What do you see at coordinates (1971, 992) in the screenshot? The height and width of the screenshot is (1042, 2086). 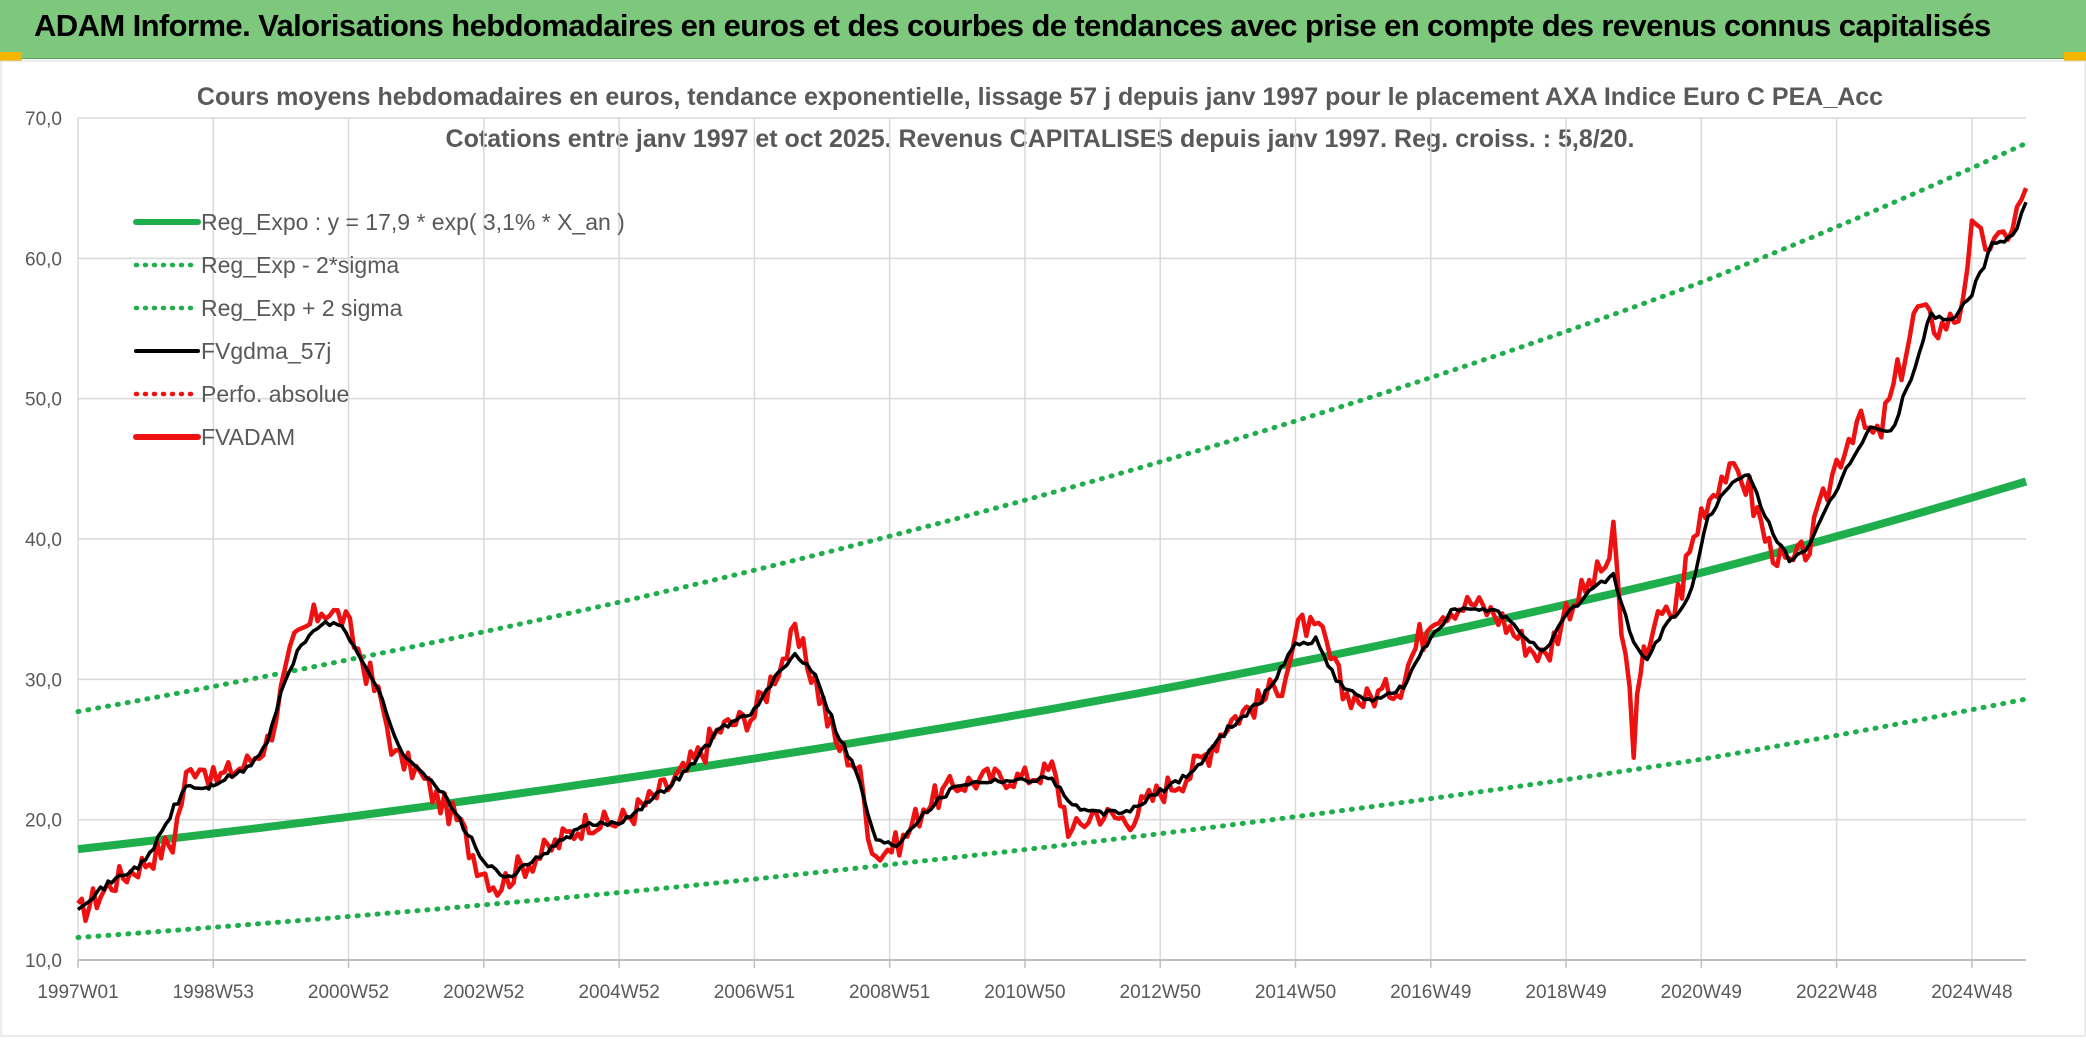 I see `x-tick-label: 2024W48` at bounding box center [1971, 992].